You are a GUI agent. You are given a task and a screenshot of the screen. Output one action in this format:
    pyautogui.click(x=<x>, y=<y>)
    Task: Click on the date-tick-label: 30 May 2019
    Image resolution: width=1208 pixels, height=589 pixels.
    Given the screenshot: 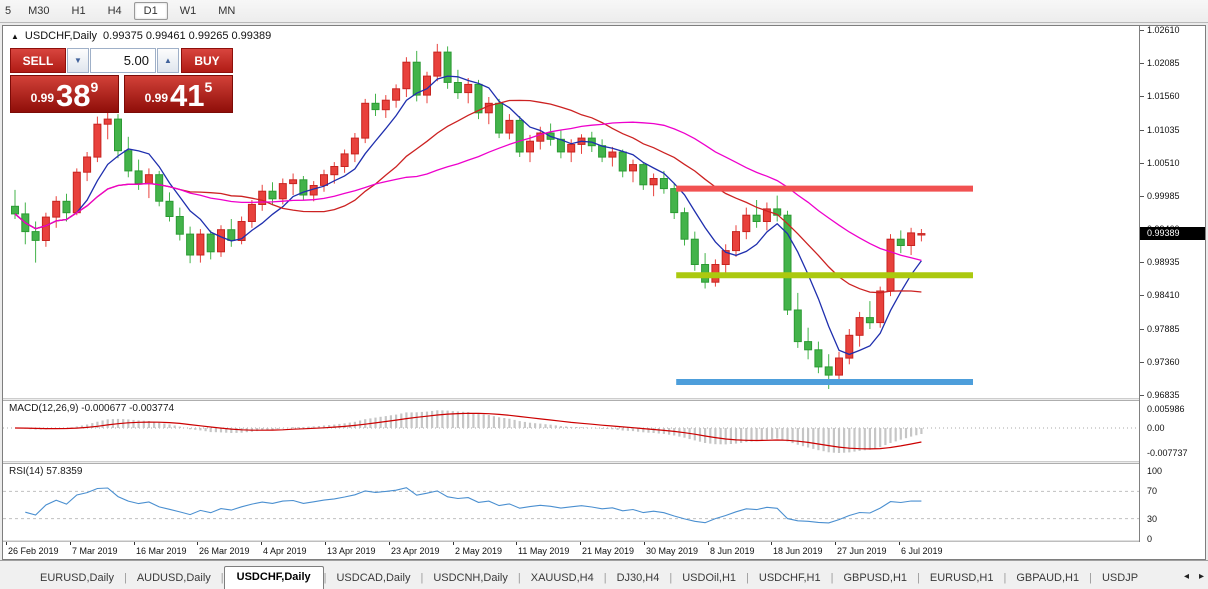 What is the action you would take?
    pyautogui.click(x=672, y=551)
    